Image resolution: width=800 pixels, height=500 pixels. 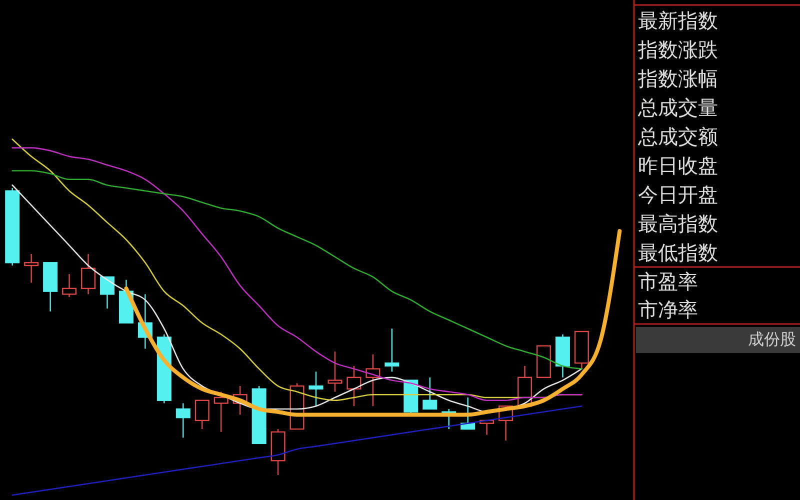 I want to click on text: 总成交量, so click(x=677, y=107).